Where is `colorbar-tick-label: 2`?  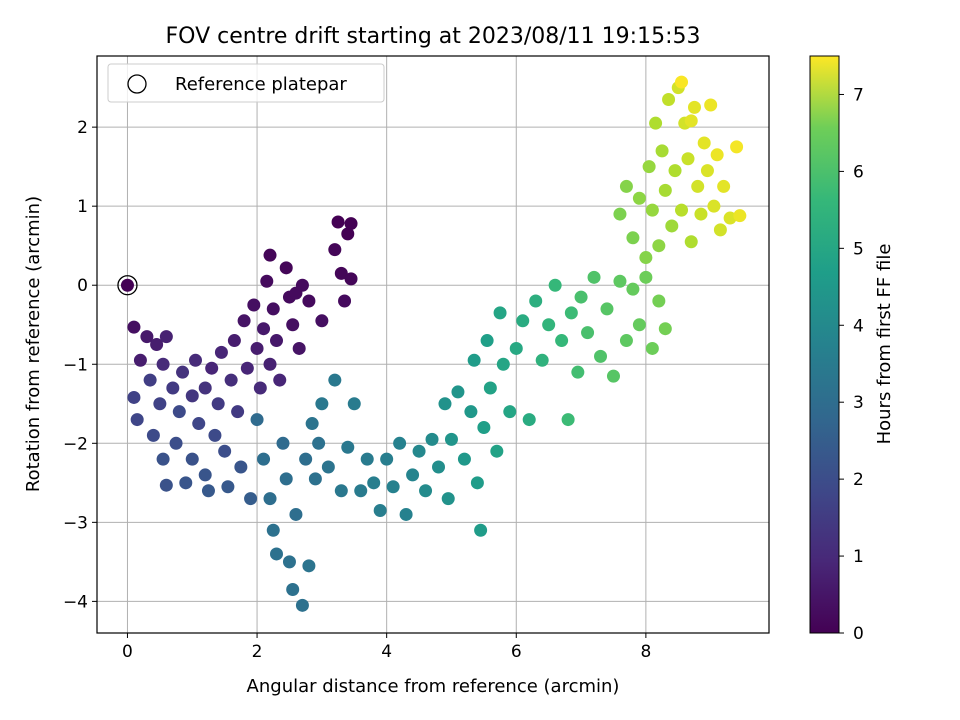 colorbar-tick-label: 2 is located at coordinates (858, 480).